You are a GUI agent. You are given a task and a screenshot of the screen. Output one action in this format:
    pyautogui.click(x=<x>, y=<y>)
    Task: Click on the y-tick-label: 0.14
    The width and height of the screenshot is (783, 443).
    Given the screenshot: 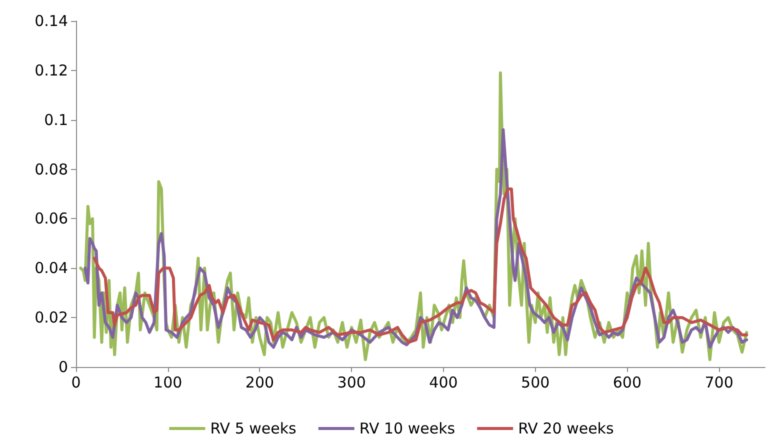 What is the action you would take?
    pyautogui.click(x=51, y=21)
    